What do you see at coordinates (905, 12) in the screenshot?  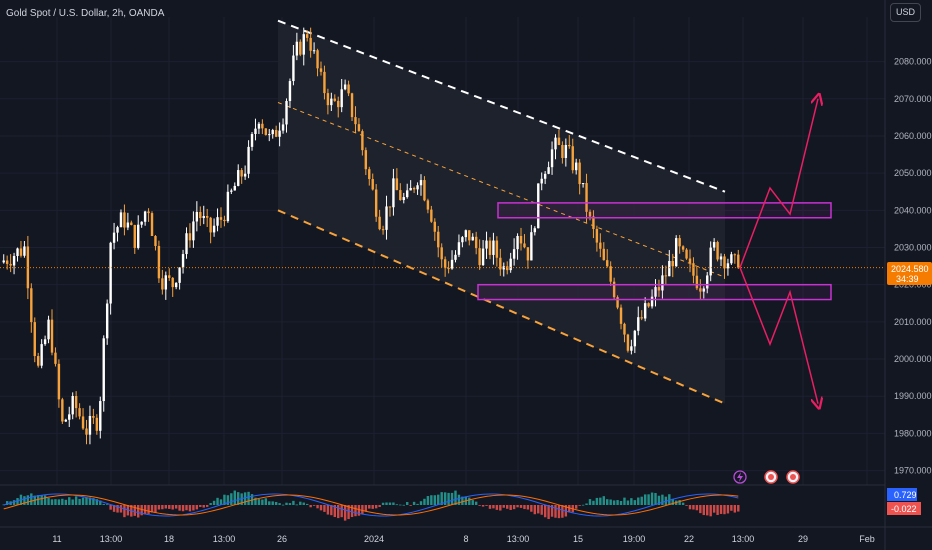 I see `currency-button: USD` at bounding box center [905, 12].